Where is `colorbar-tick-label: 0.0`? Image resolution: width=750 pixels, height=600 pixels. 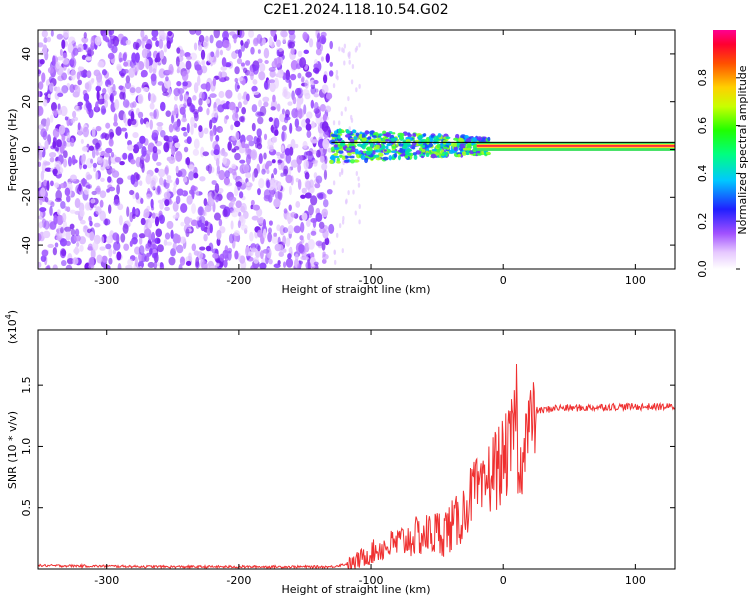
colorbar-tick-label: 0.0 is located at coordinates (702, 269).